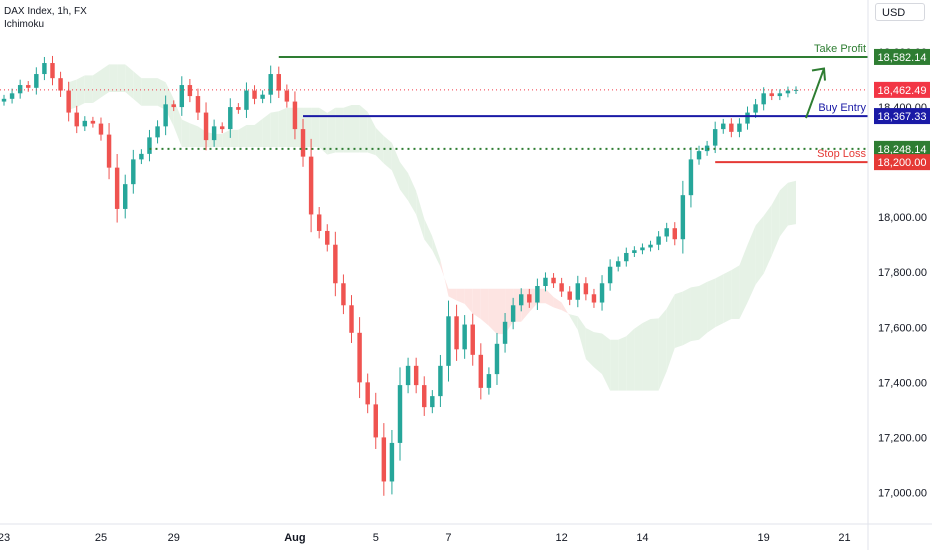 The height and width of the screenshot is (550, 932). I want to click on x-tick-label: 29, so click(174, 538).